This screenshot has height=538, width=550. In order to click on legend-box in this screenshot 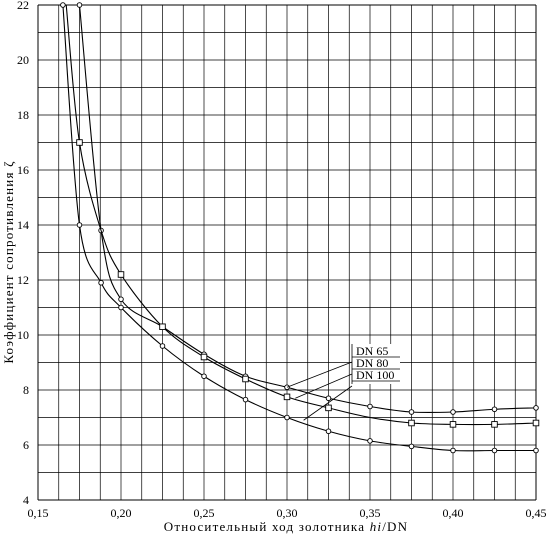, I will do `click(376, 364)`.